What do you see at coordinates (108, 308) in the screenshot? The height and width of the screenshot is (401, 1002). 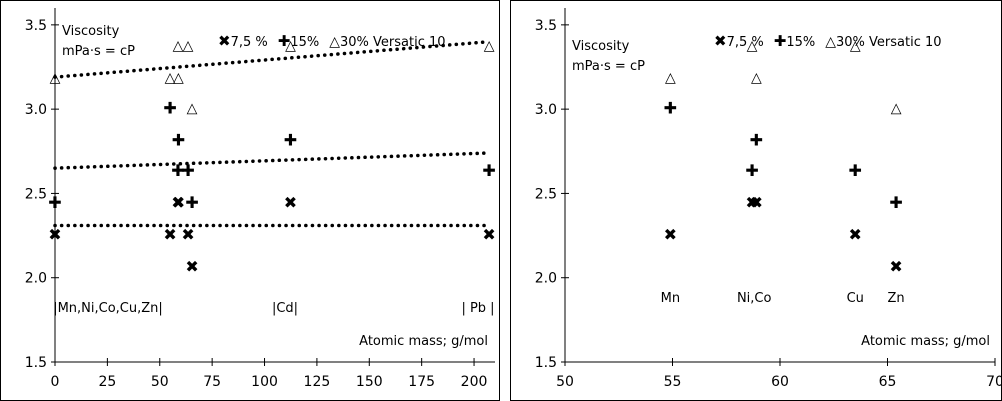 I see `group-annotation: |Mn,Ni,Co,Cu,Zn|` at bounding box center [108, 308].